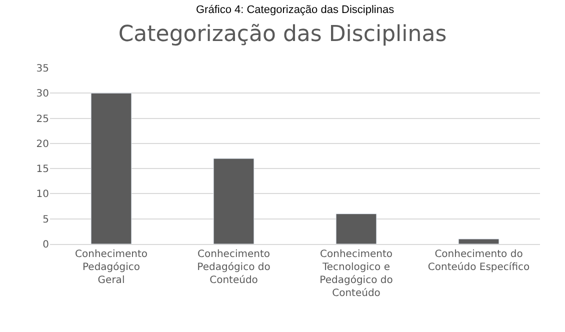  Describe the element at coordinates (42, 94) in the screenshot. I see `y-tick-label: 30` at that location.